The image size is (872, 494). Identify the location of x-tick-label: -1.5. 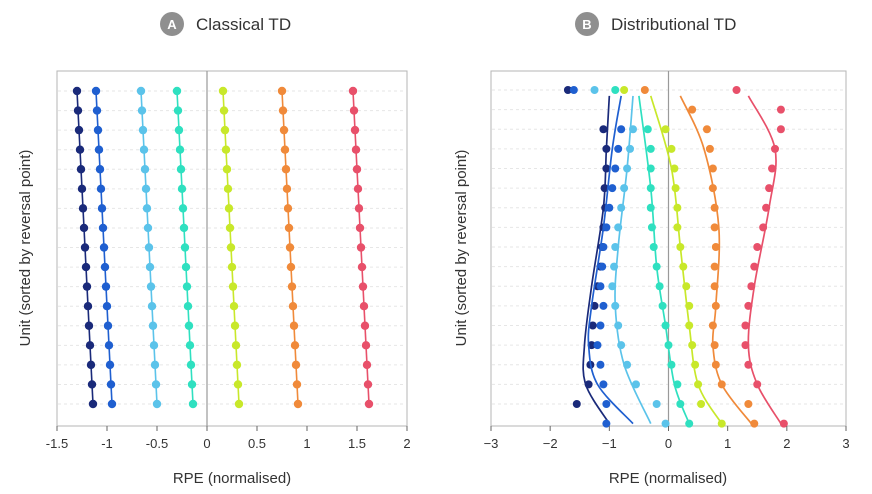
(57, 443).